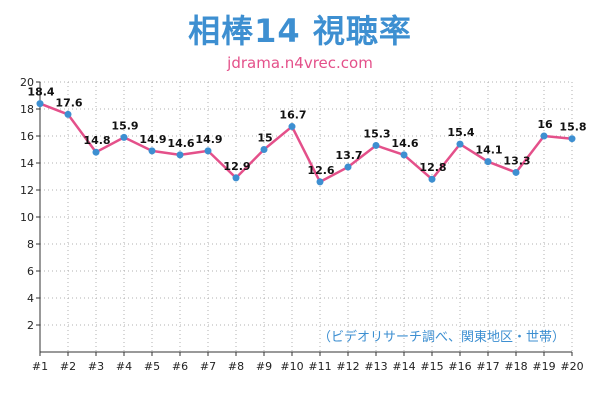  What do you see at coordinates (375, 366) in the screenshot?
I see `x-tick-label: #13` at bounding box center [375, 366].